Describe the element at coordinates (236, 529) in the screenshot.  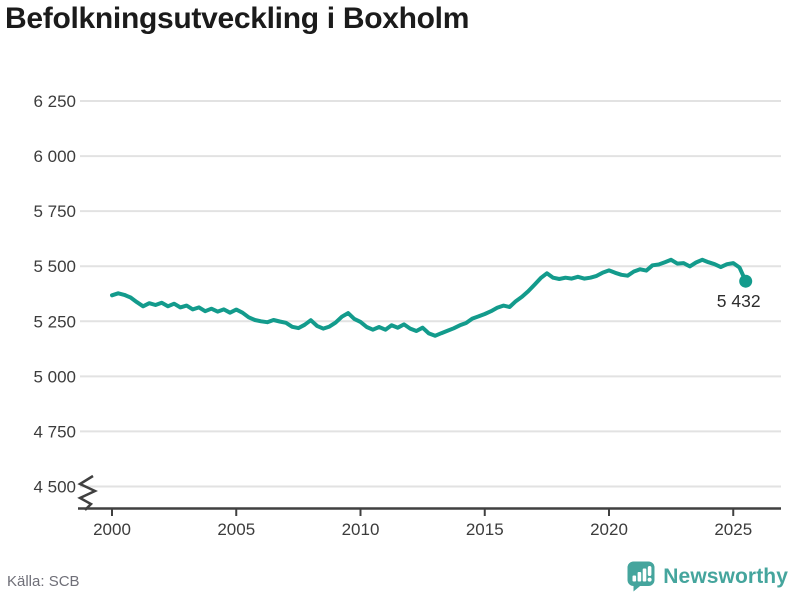
I see `x-tick-label: 2005` at that location.